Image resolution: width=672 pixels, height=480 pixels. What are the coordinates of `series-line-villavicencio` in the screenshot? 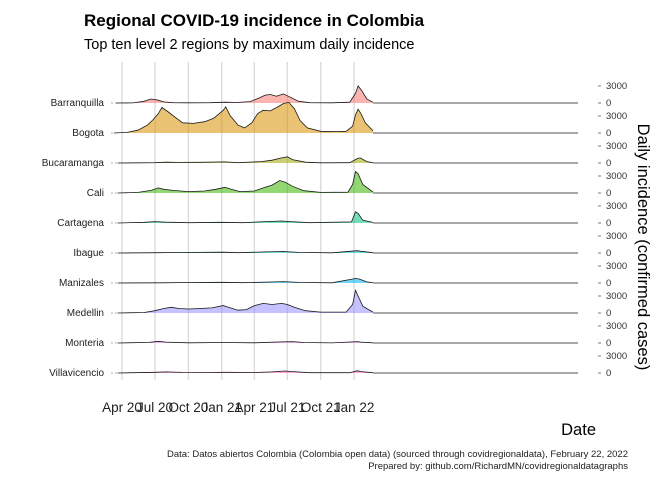 It's located at (245, 372).